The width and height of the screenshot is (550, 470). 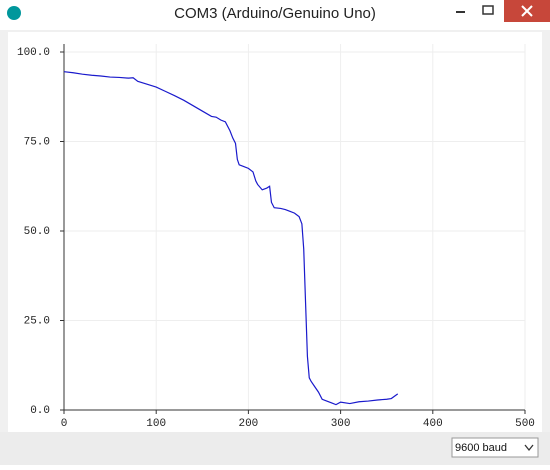 I want to click on baud-label: 9600 baud, so click(x=481, y=448).